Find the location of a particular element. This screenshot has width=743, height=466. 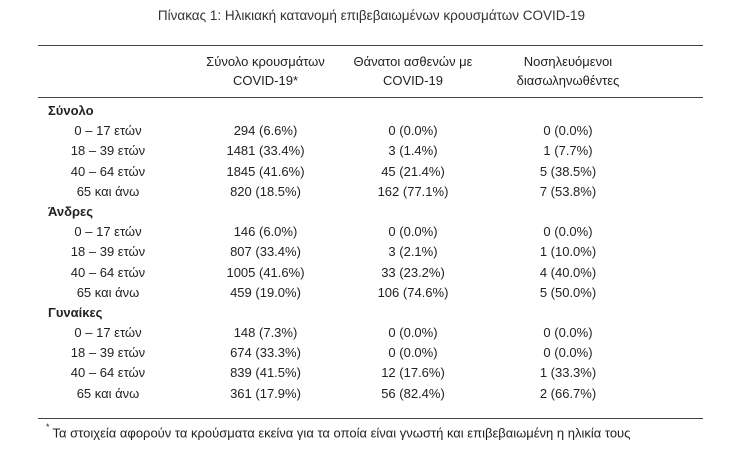

column-header-intubated-line1: Νοσηλευόμενοι is located at coordinates (568, 61).